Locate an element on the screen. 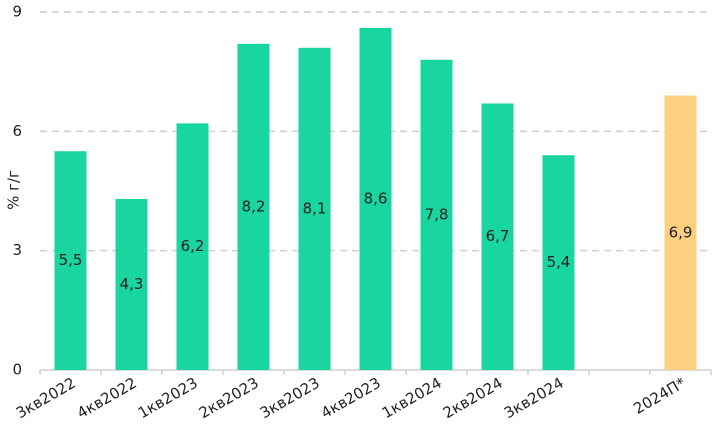 Image resolution: width=719 pixels, height=431 pixels. x-tick-label: 1кв2024 is located at coordinates (412, 398).